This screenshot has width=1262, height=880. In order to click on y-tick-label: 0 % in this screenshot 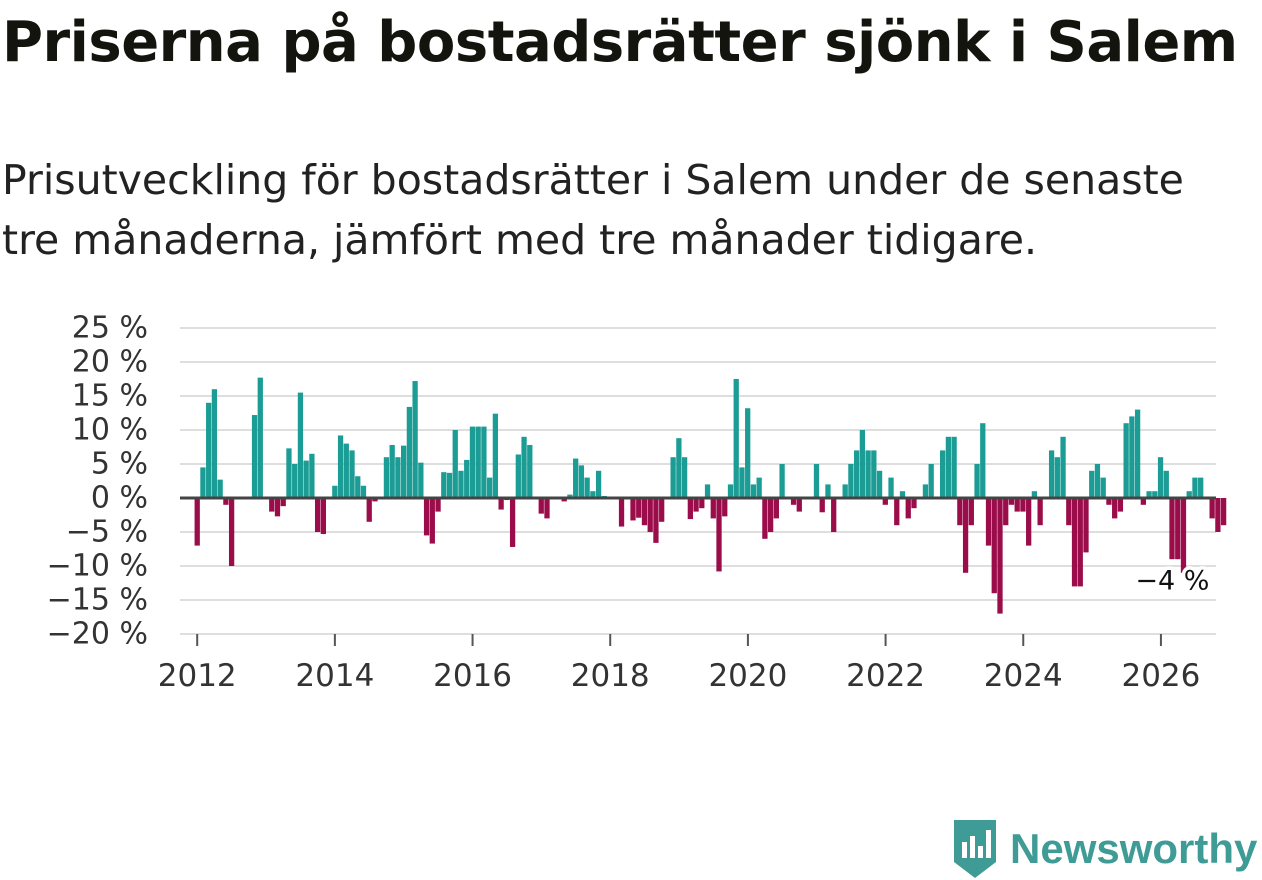, I will do `click(119, 498)`.